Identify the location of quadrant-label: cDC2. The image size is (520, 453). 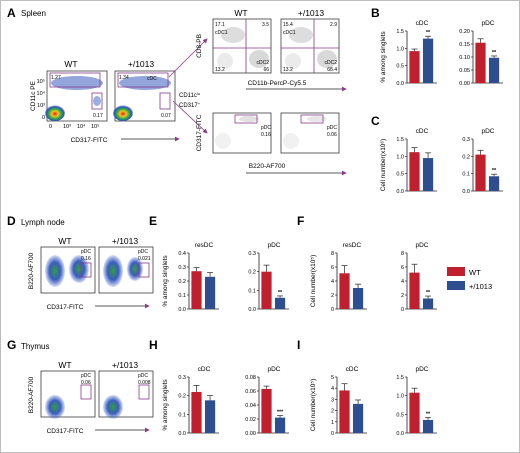
(330, 63).